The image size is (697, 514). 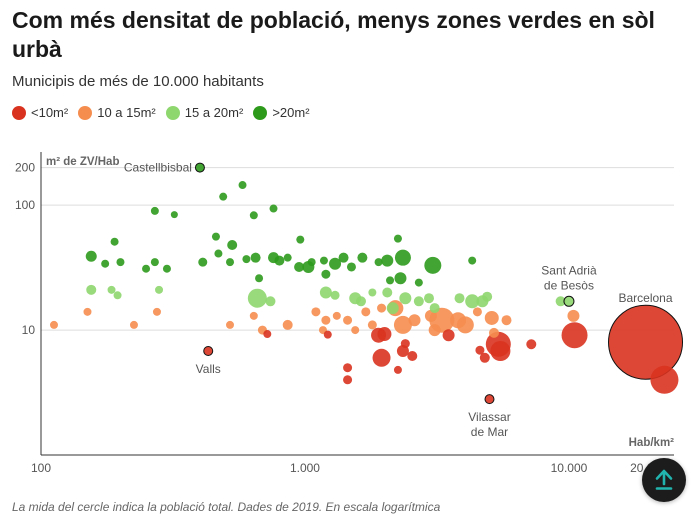 I want to click on y-axis-title: m² de ZV/Hab, so click(x=82, y=162).